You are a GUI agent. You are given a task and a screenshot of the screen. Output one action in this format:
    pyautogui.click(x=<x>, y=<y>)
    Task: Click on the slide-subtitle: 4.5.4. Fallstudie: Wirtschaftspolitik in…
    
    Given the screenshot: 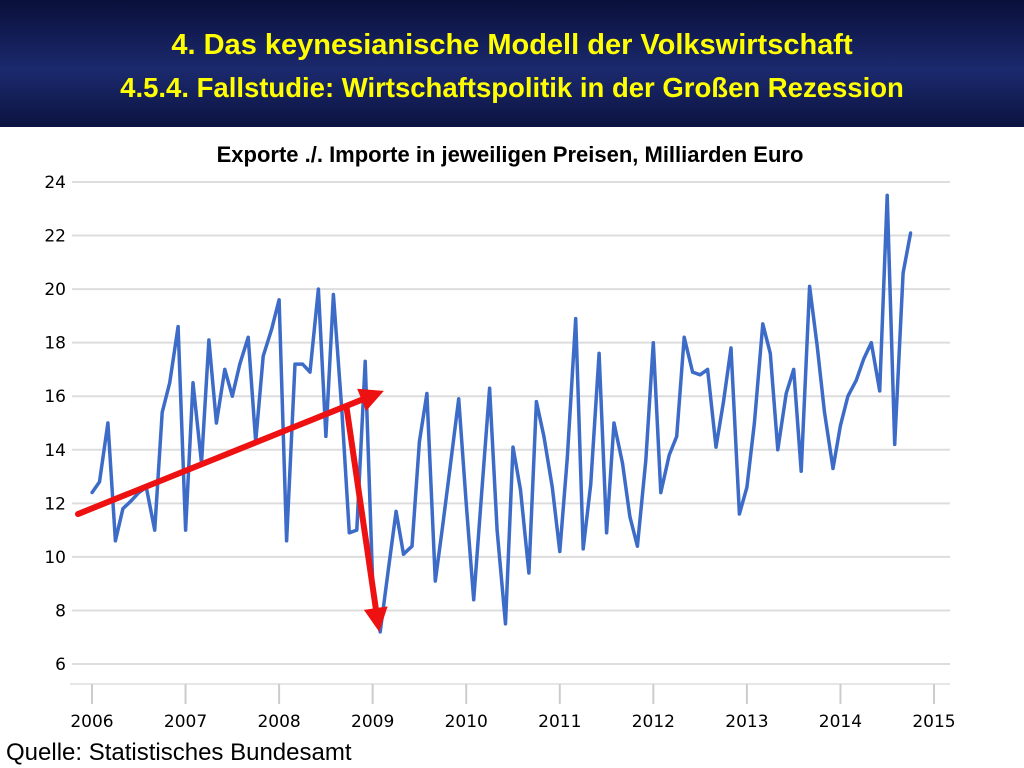 What is the action you would take?
    pyautogui.click(x=512, y=87)
    